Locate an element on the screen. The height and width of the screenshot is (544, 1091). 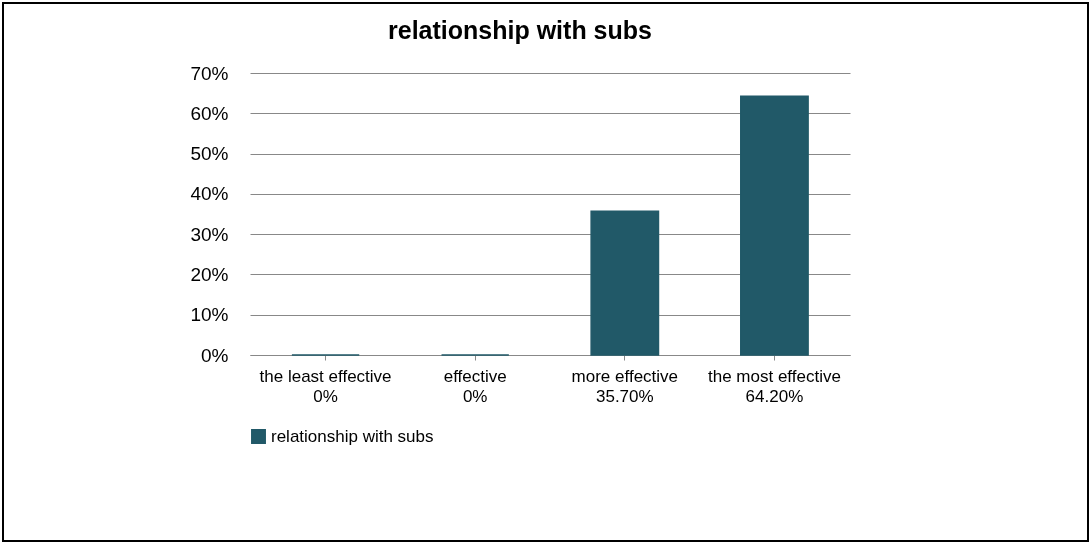
y-tick-label: 70% is located at coordinates (209, 73).